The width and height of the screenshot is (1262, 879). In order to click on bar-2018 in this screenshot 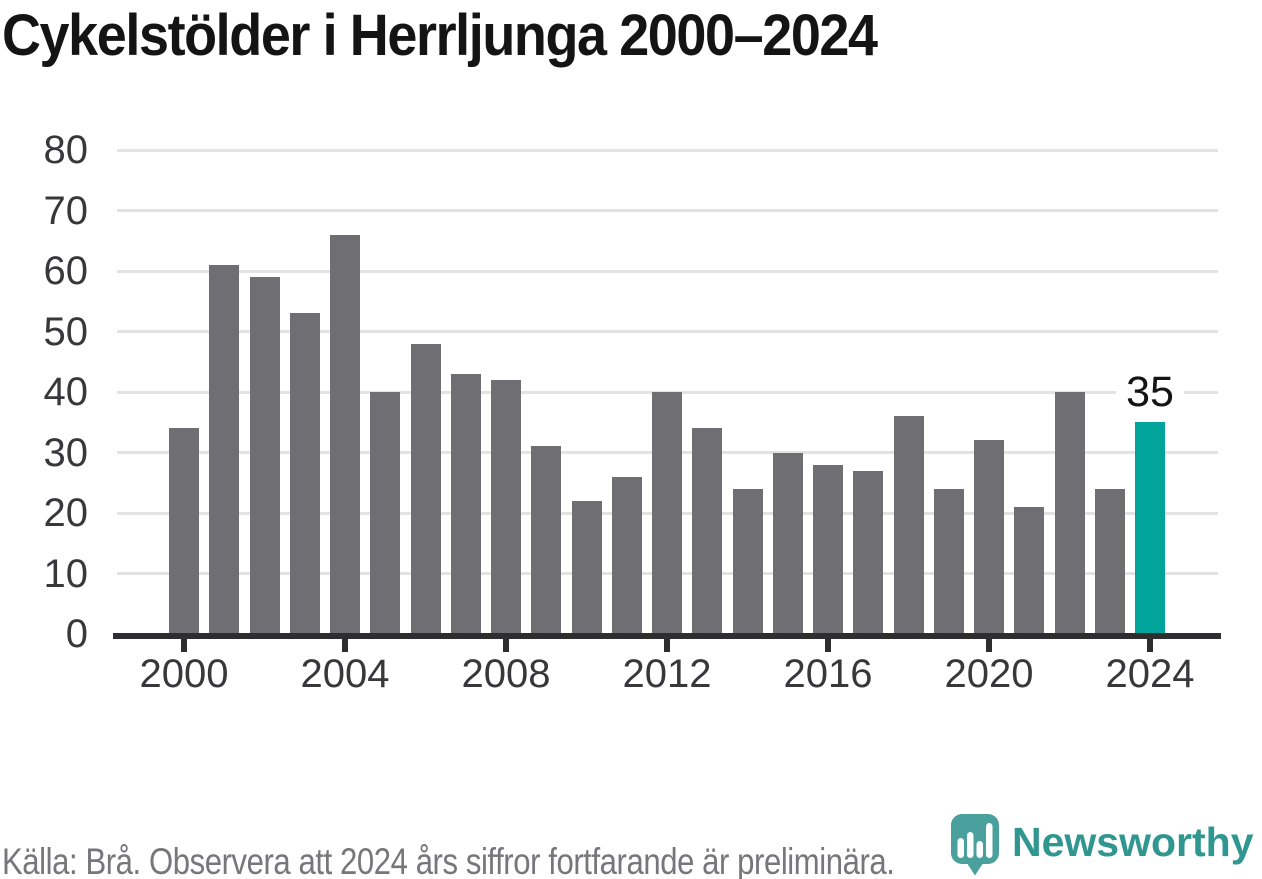, I will do `click(908, 525)`.